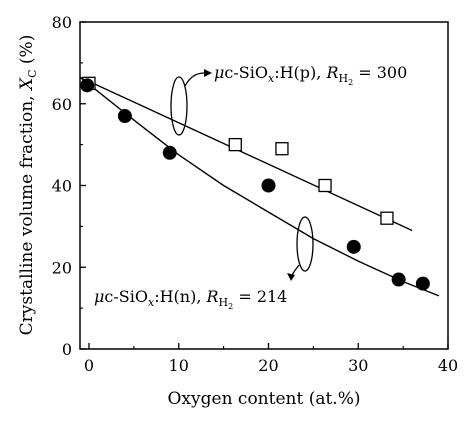  Describe the element at coordinates (288, 99) in the screenshot. I see `annotation-p: μc-SiOx:H(p), RH2 = 300` at that location.